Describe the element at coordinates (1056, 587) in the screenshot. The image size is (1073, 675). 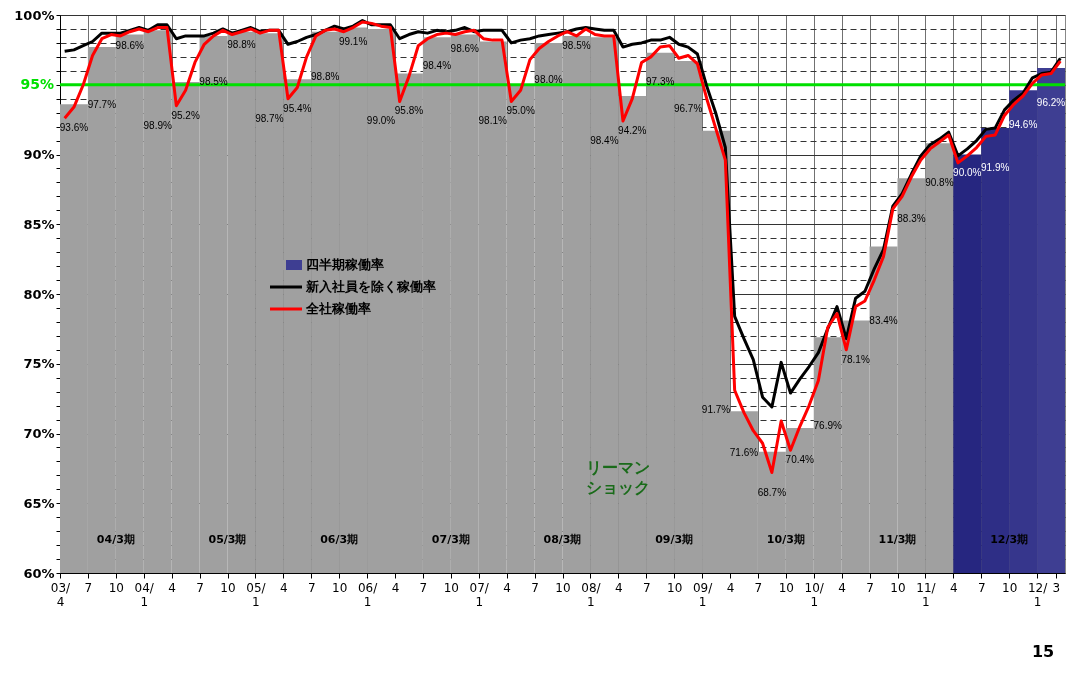
I see `x-tick-label: 3` at that location.